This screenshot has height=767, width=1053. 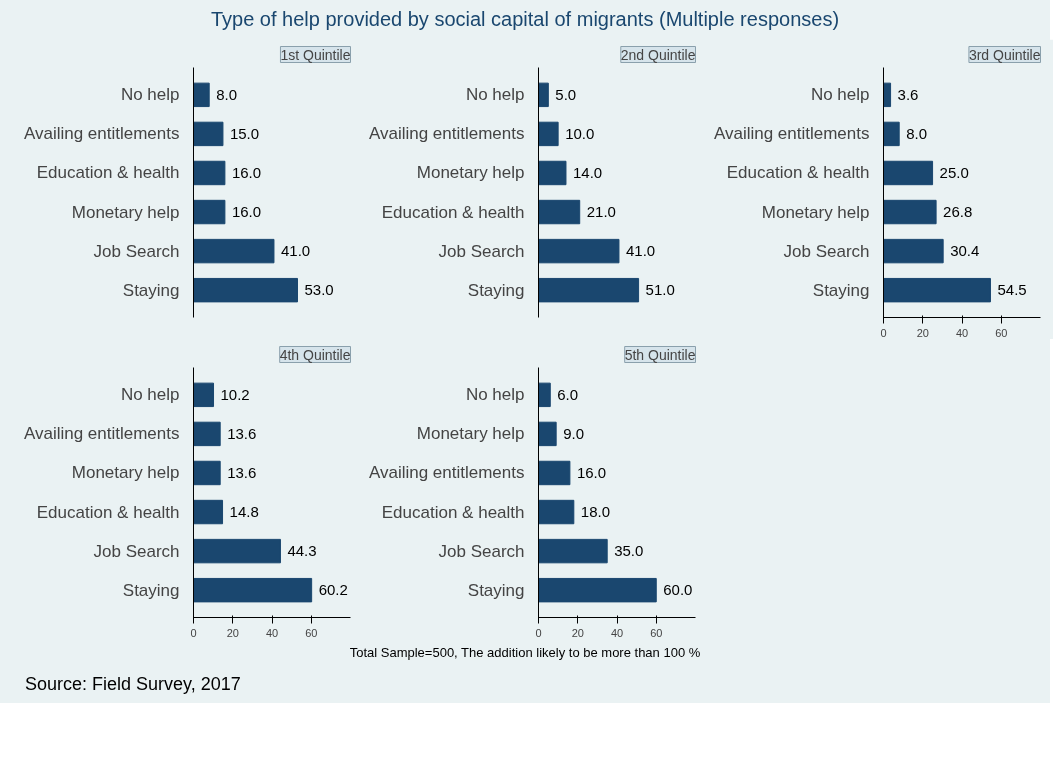 I want to click on data-label: 51.0, so click(x=660, y=289).